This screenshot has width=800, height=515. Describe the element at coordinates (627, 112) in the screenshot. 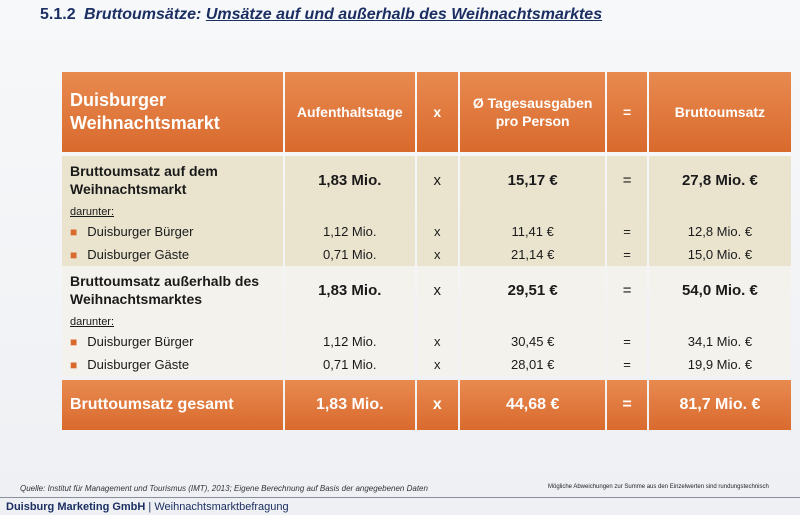

I see `header-eq: =` at that location.